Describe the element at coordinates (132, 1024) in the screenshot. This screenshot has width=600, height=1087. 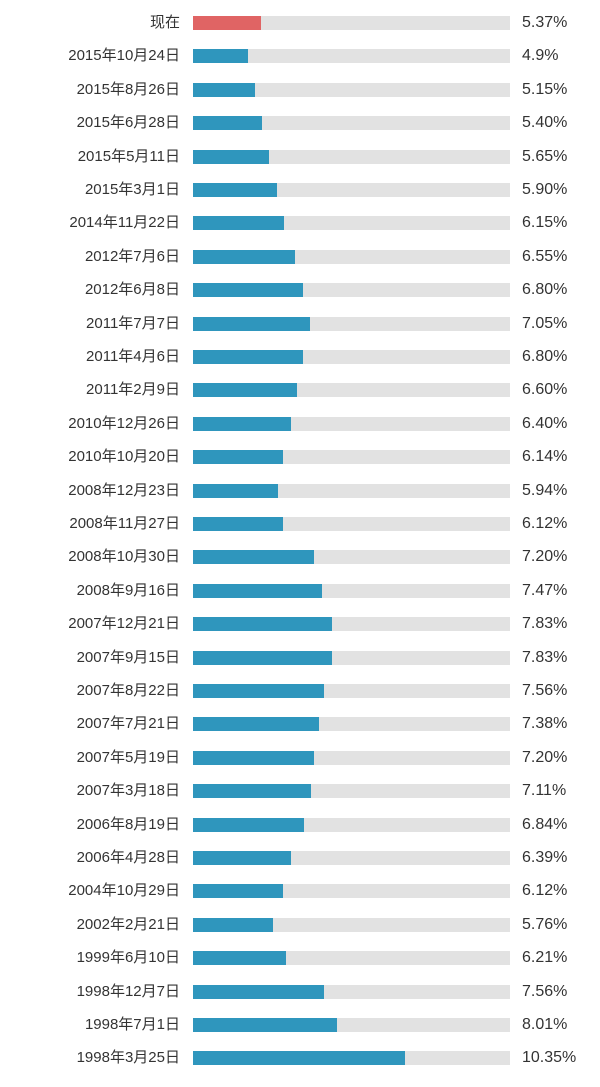
I see `category-label: 1998年7月1日` at that location.